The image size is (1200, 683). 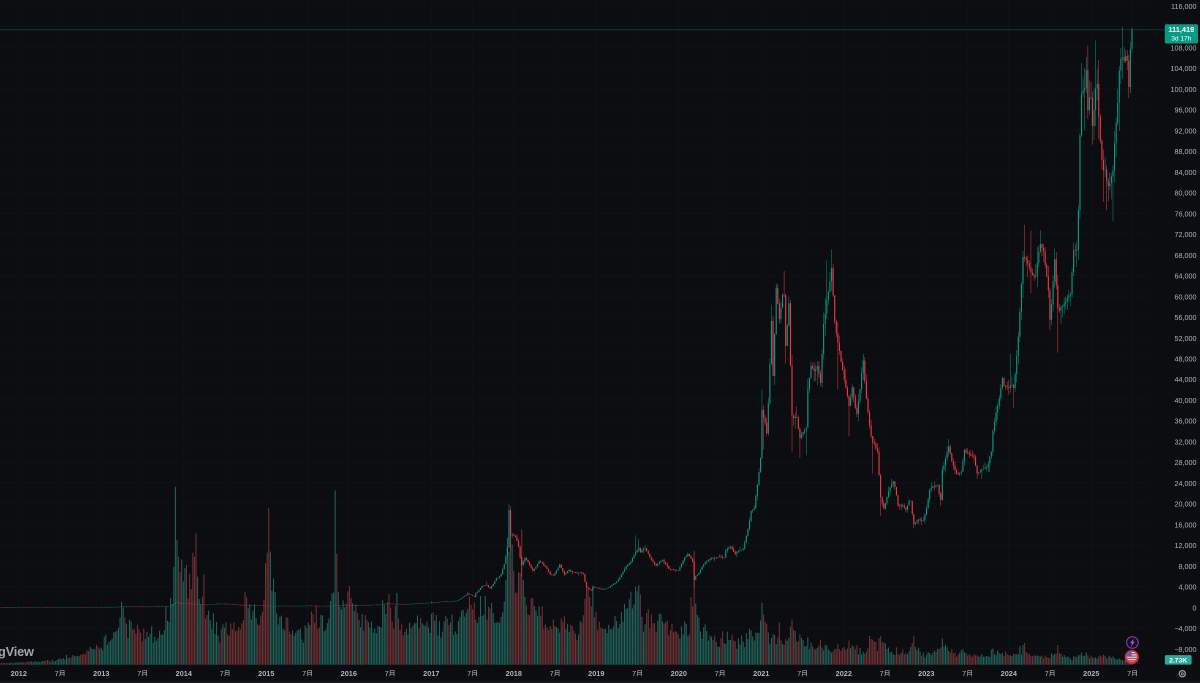 I want to click on svg-text: 28,000, so click(x=1186, y=462).